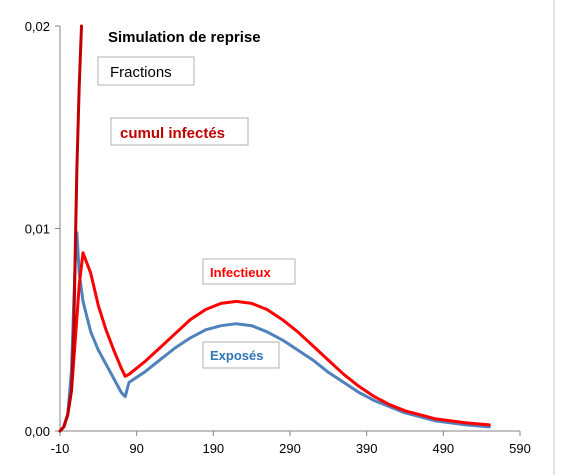 This screenshot has width=561, height=475. Describe the element at coordinates (37, 229) in the screenshot. I see `y-tick-label: 0,01` at that location.